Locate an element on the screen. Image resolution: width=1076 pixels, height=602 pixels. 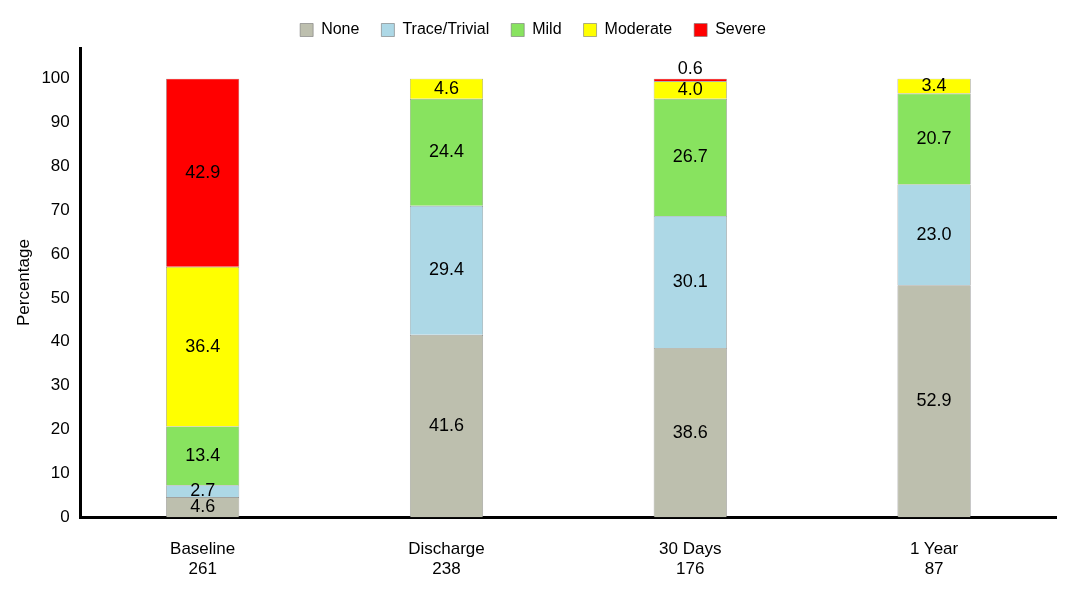
data-label: 0.6 is located at coordinates (690, 67).